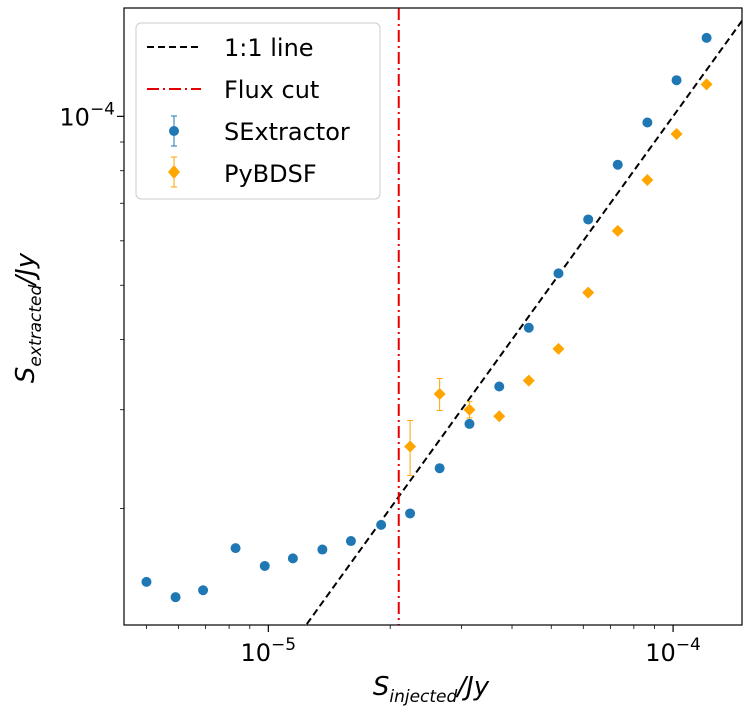 The height and width of the screenshot is (714, 751). I want to click on x-axis-label: Sinjected/Jy, so click(431, 689).